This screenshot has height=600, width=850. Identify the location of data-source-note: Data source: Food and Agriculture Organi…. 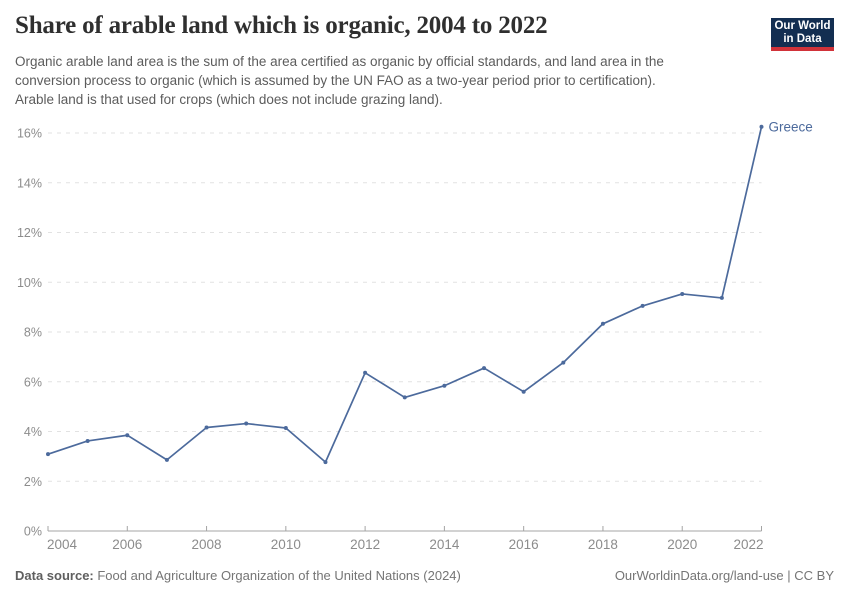
(238, 575).